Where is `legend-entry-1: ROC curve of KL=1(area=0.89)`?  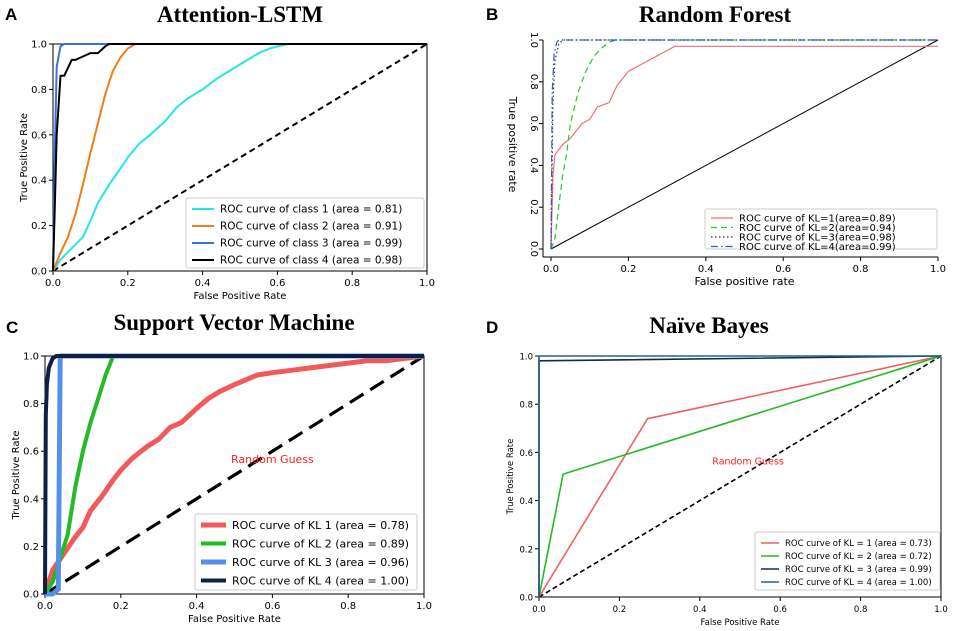
legend-entry-1: ROC curve of KL=1(area=0.89) is located at coordinates (817, 219).